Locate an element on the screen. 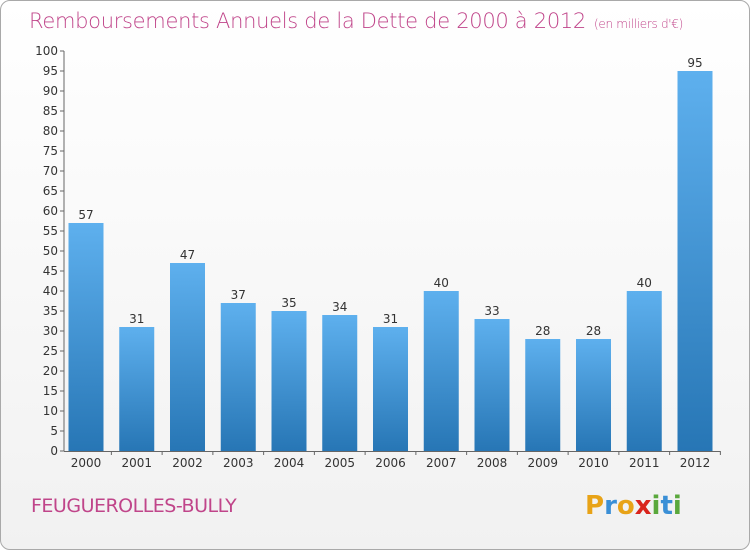 This screenshot has height=550, width=750. y-tick-label: 75 is located at coordinates (50, 151).